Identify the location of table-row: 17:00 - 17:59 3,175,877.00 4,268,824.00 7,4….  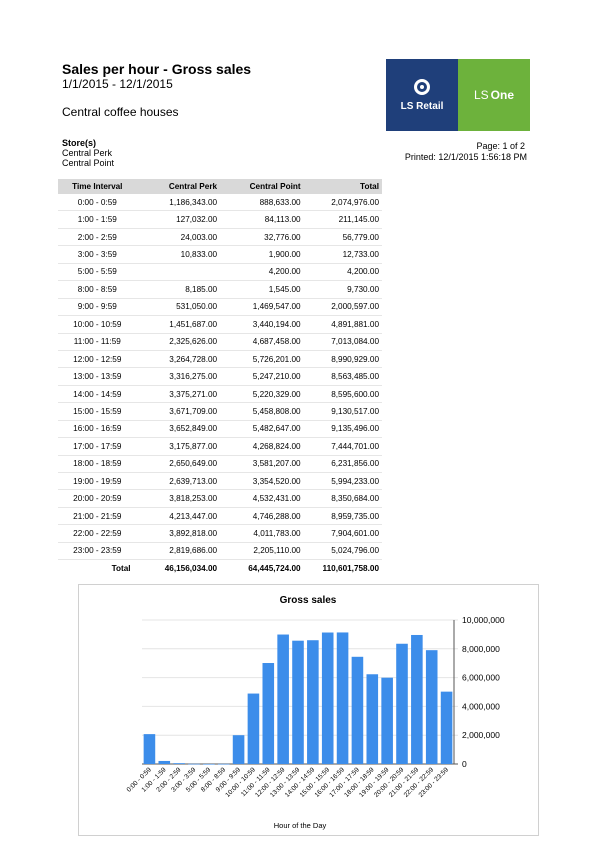
(220, 446).